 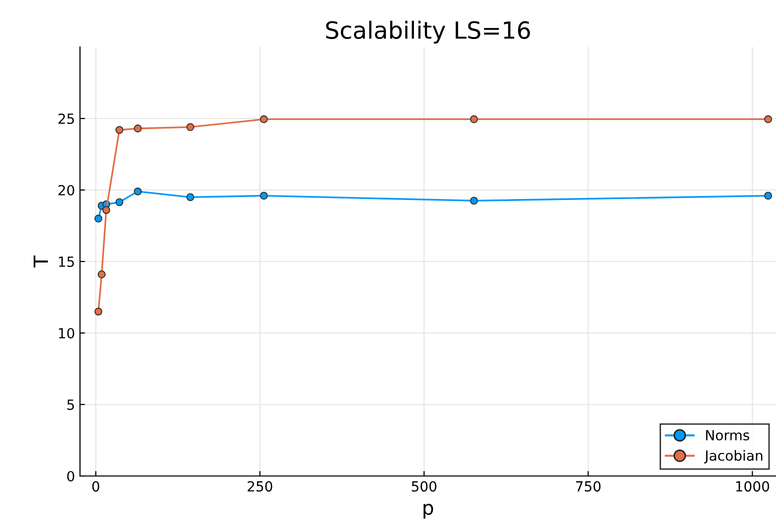 What do you see at coordinates (41, 262) in the screenshot?
I see `y-axis-title: T` at bounding box center [41, 262].